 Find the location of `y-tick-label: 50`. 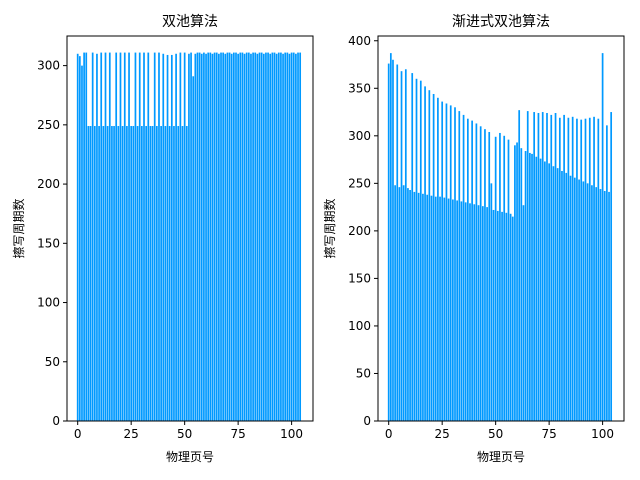

y-tick-label: 50 is located at coordinates (52, 362).